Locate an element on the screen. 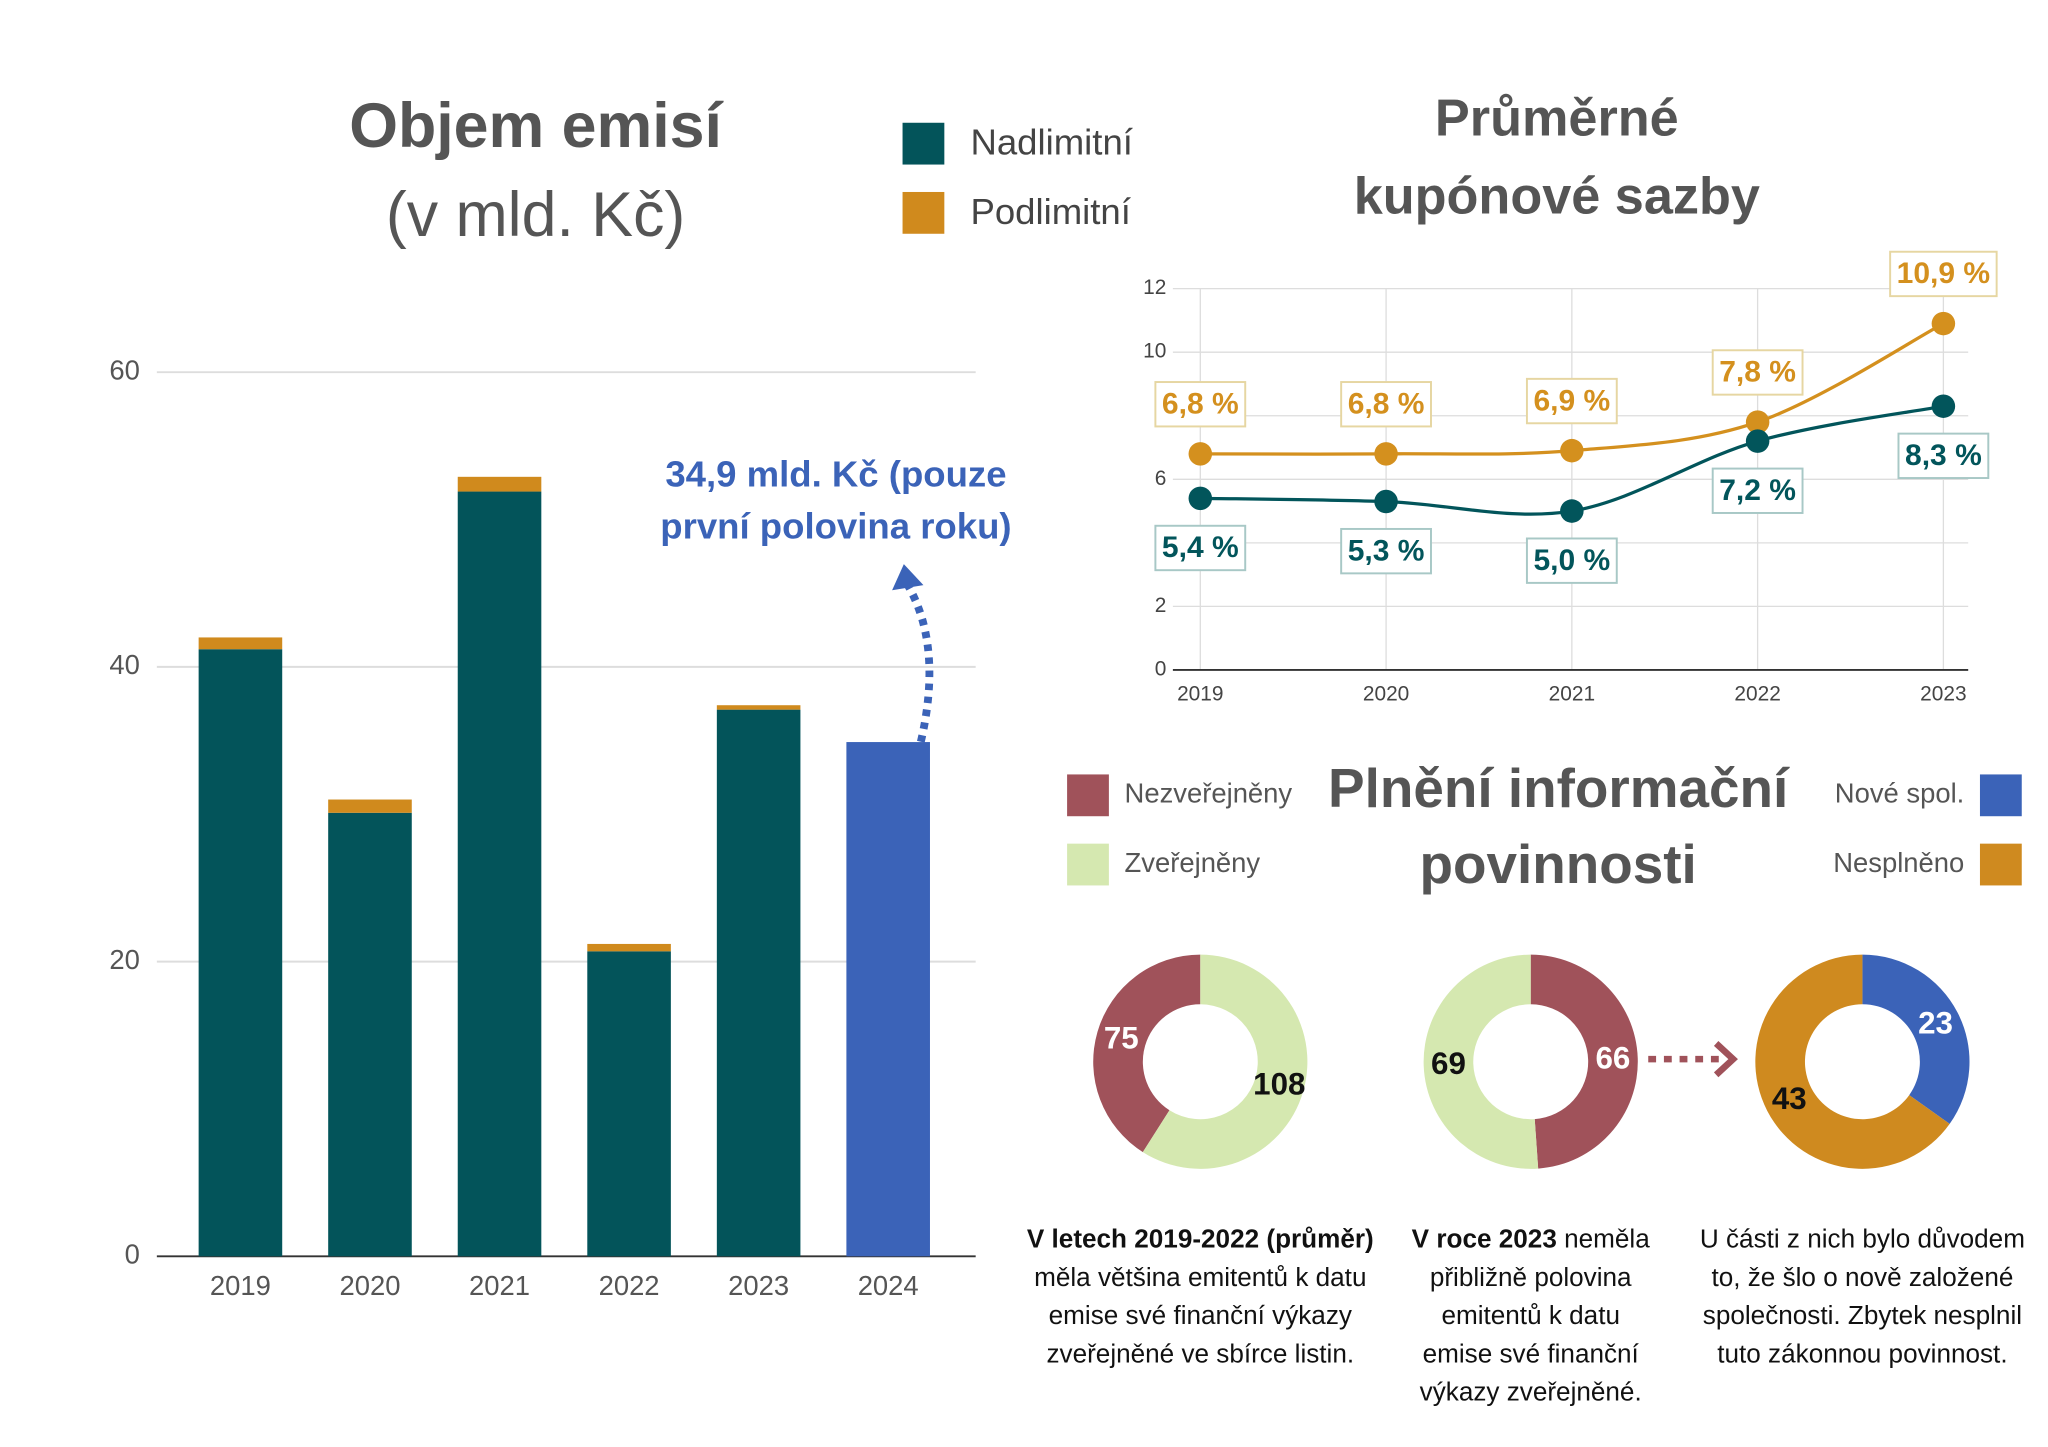 The width and height of the screenshot is (2048, 1447). caption: přibližně polovina is located at coordinates (1531, 1277).